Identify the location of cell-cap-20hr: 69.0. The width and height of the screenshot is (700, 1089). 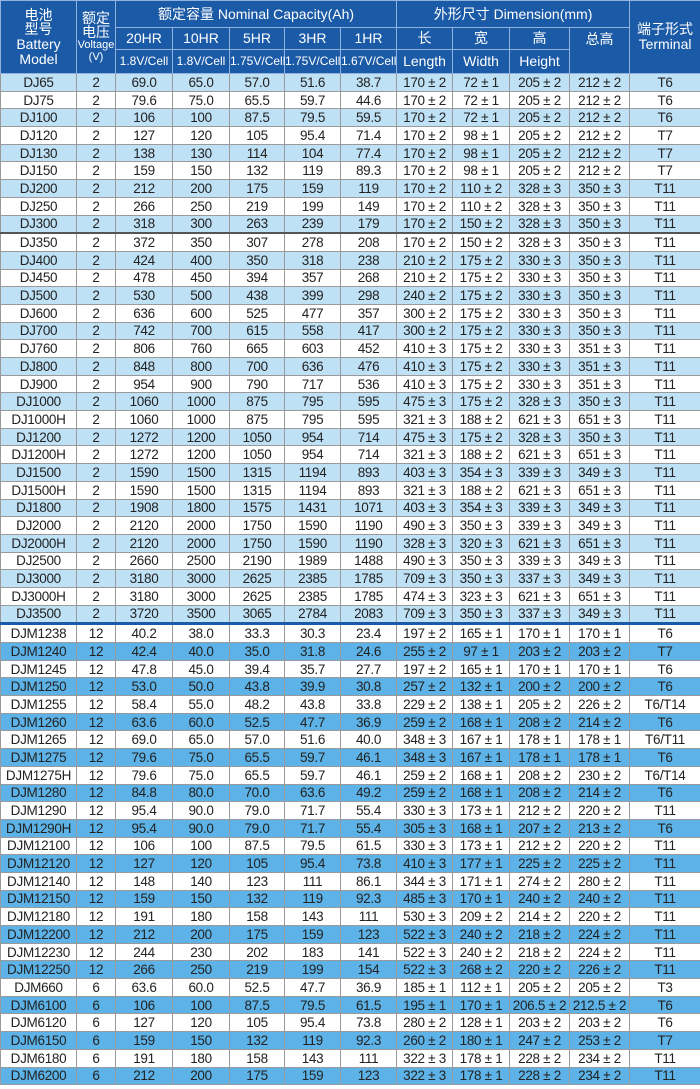
(144, 740).